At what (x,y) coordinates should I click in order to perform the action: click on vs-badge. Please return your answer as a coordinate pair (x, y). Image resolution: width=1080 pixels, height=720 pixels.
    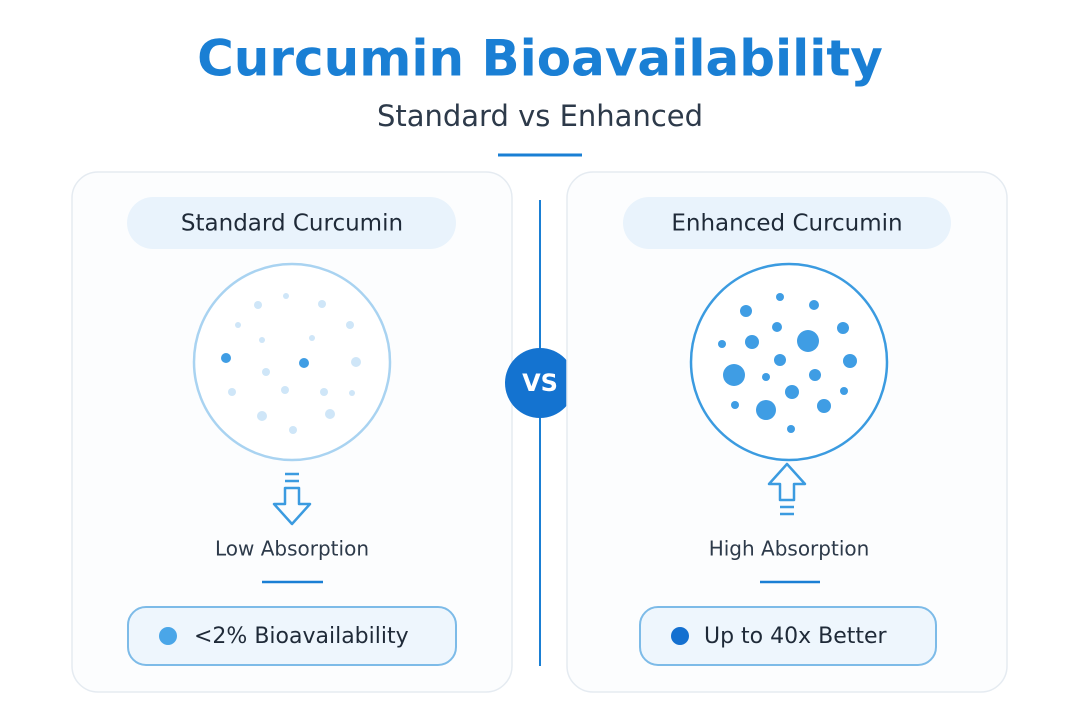
    Looking at the image, I should click on (540, 383).